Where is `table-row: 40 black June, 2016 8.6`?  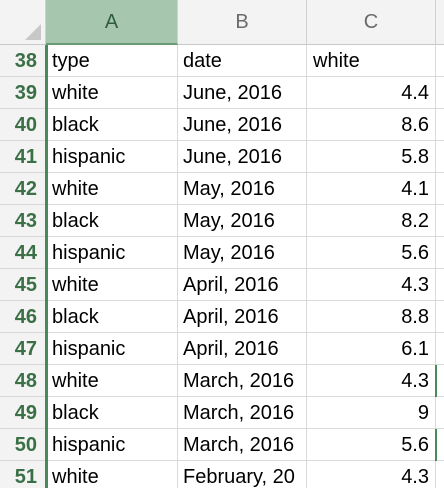 table-row: 40 black June, 2016 8.6 is located at coordinates (222, 125).